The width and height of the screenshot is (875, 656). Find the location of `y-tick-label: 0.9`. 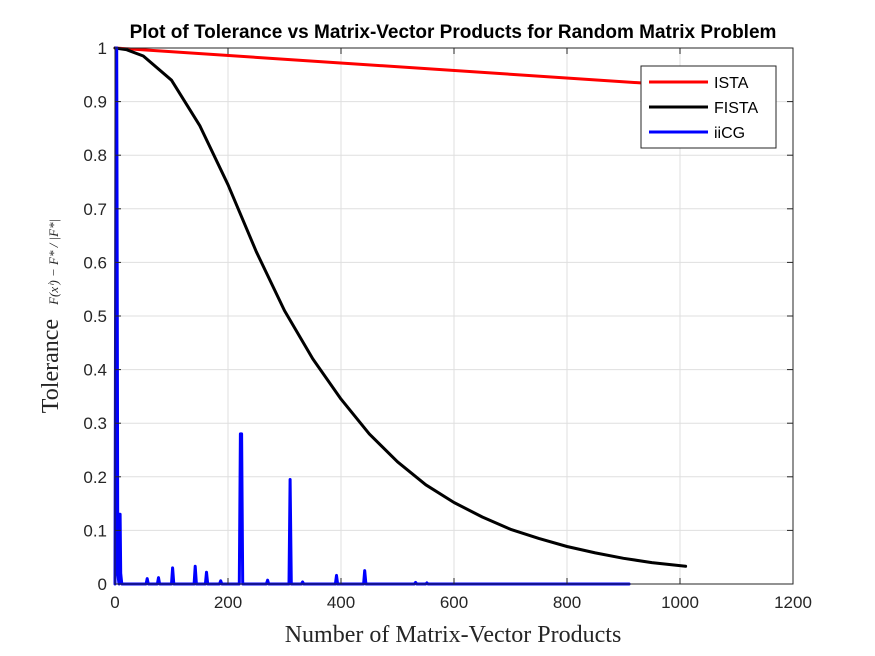

y-tick-label: 0.9 is located at coordinates (95, 102).